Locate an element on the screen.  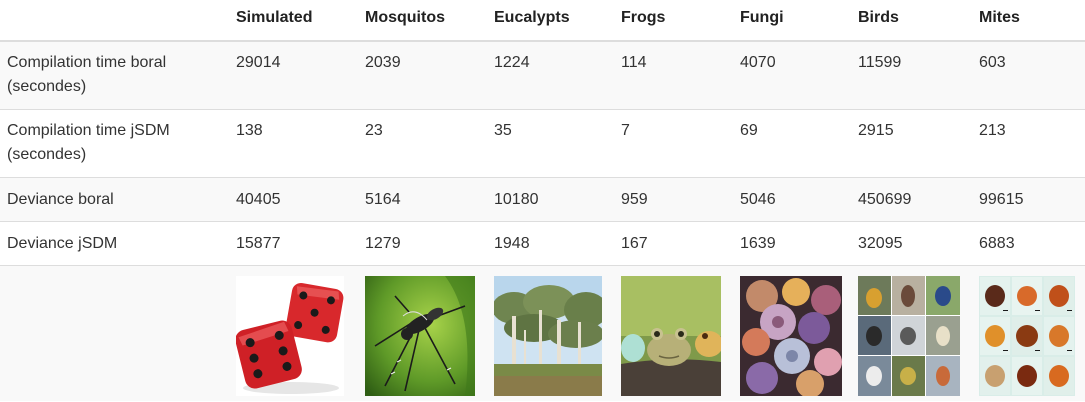
table-cell: 138 is located at coordinates (293, 142).